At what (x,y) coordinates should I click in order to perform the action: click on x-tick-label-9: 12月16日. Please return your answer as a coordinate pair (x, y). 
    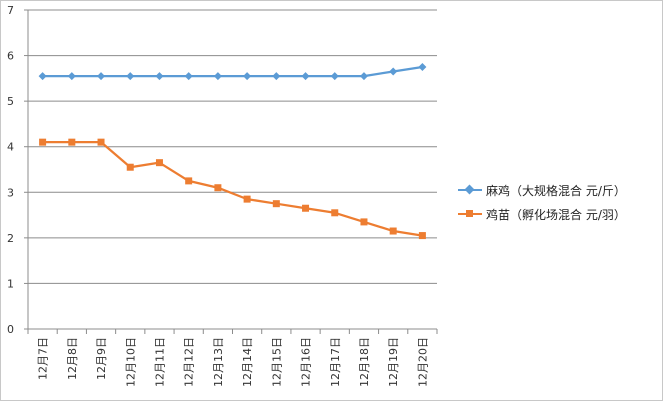
    Looking at the image, I should click on (306, 362).